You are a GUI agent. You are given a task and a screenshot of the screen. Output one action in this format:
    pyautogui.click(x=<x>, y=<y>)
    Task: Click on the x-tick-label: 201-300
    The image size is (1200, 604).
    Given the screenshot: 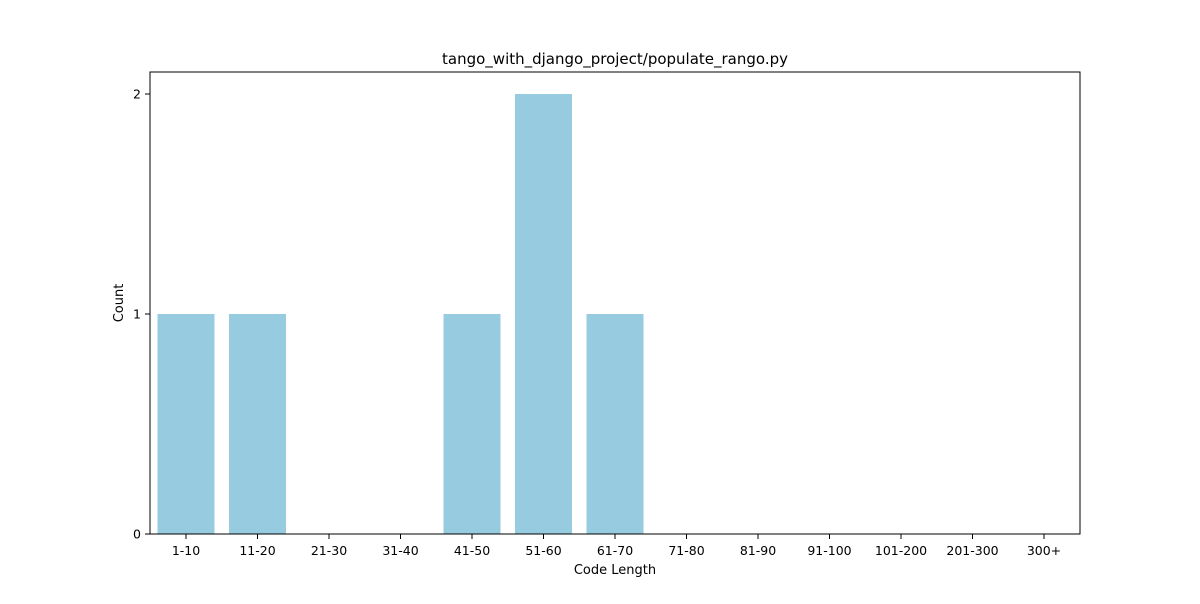 What is the action you would take?
    pyautogui.click(x=972, y=550)
    